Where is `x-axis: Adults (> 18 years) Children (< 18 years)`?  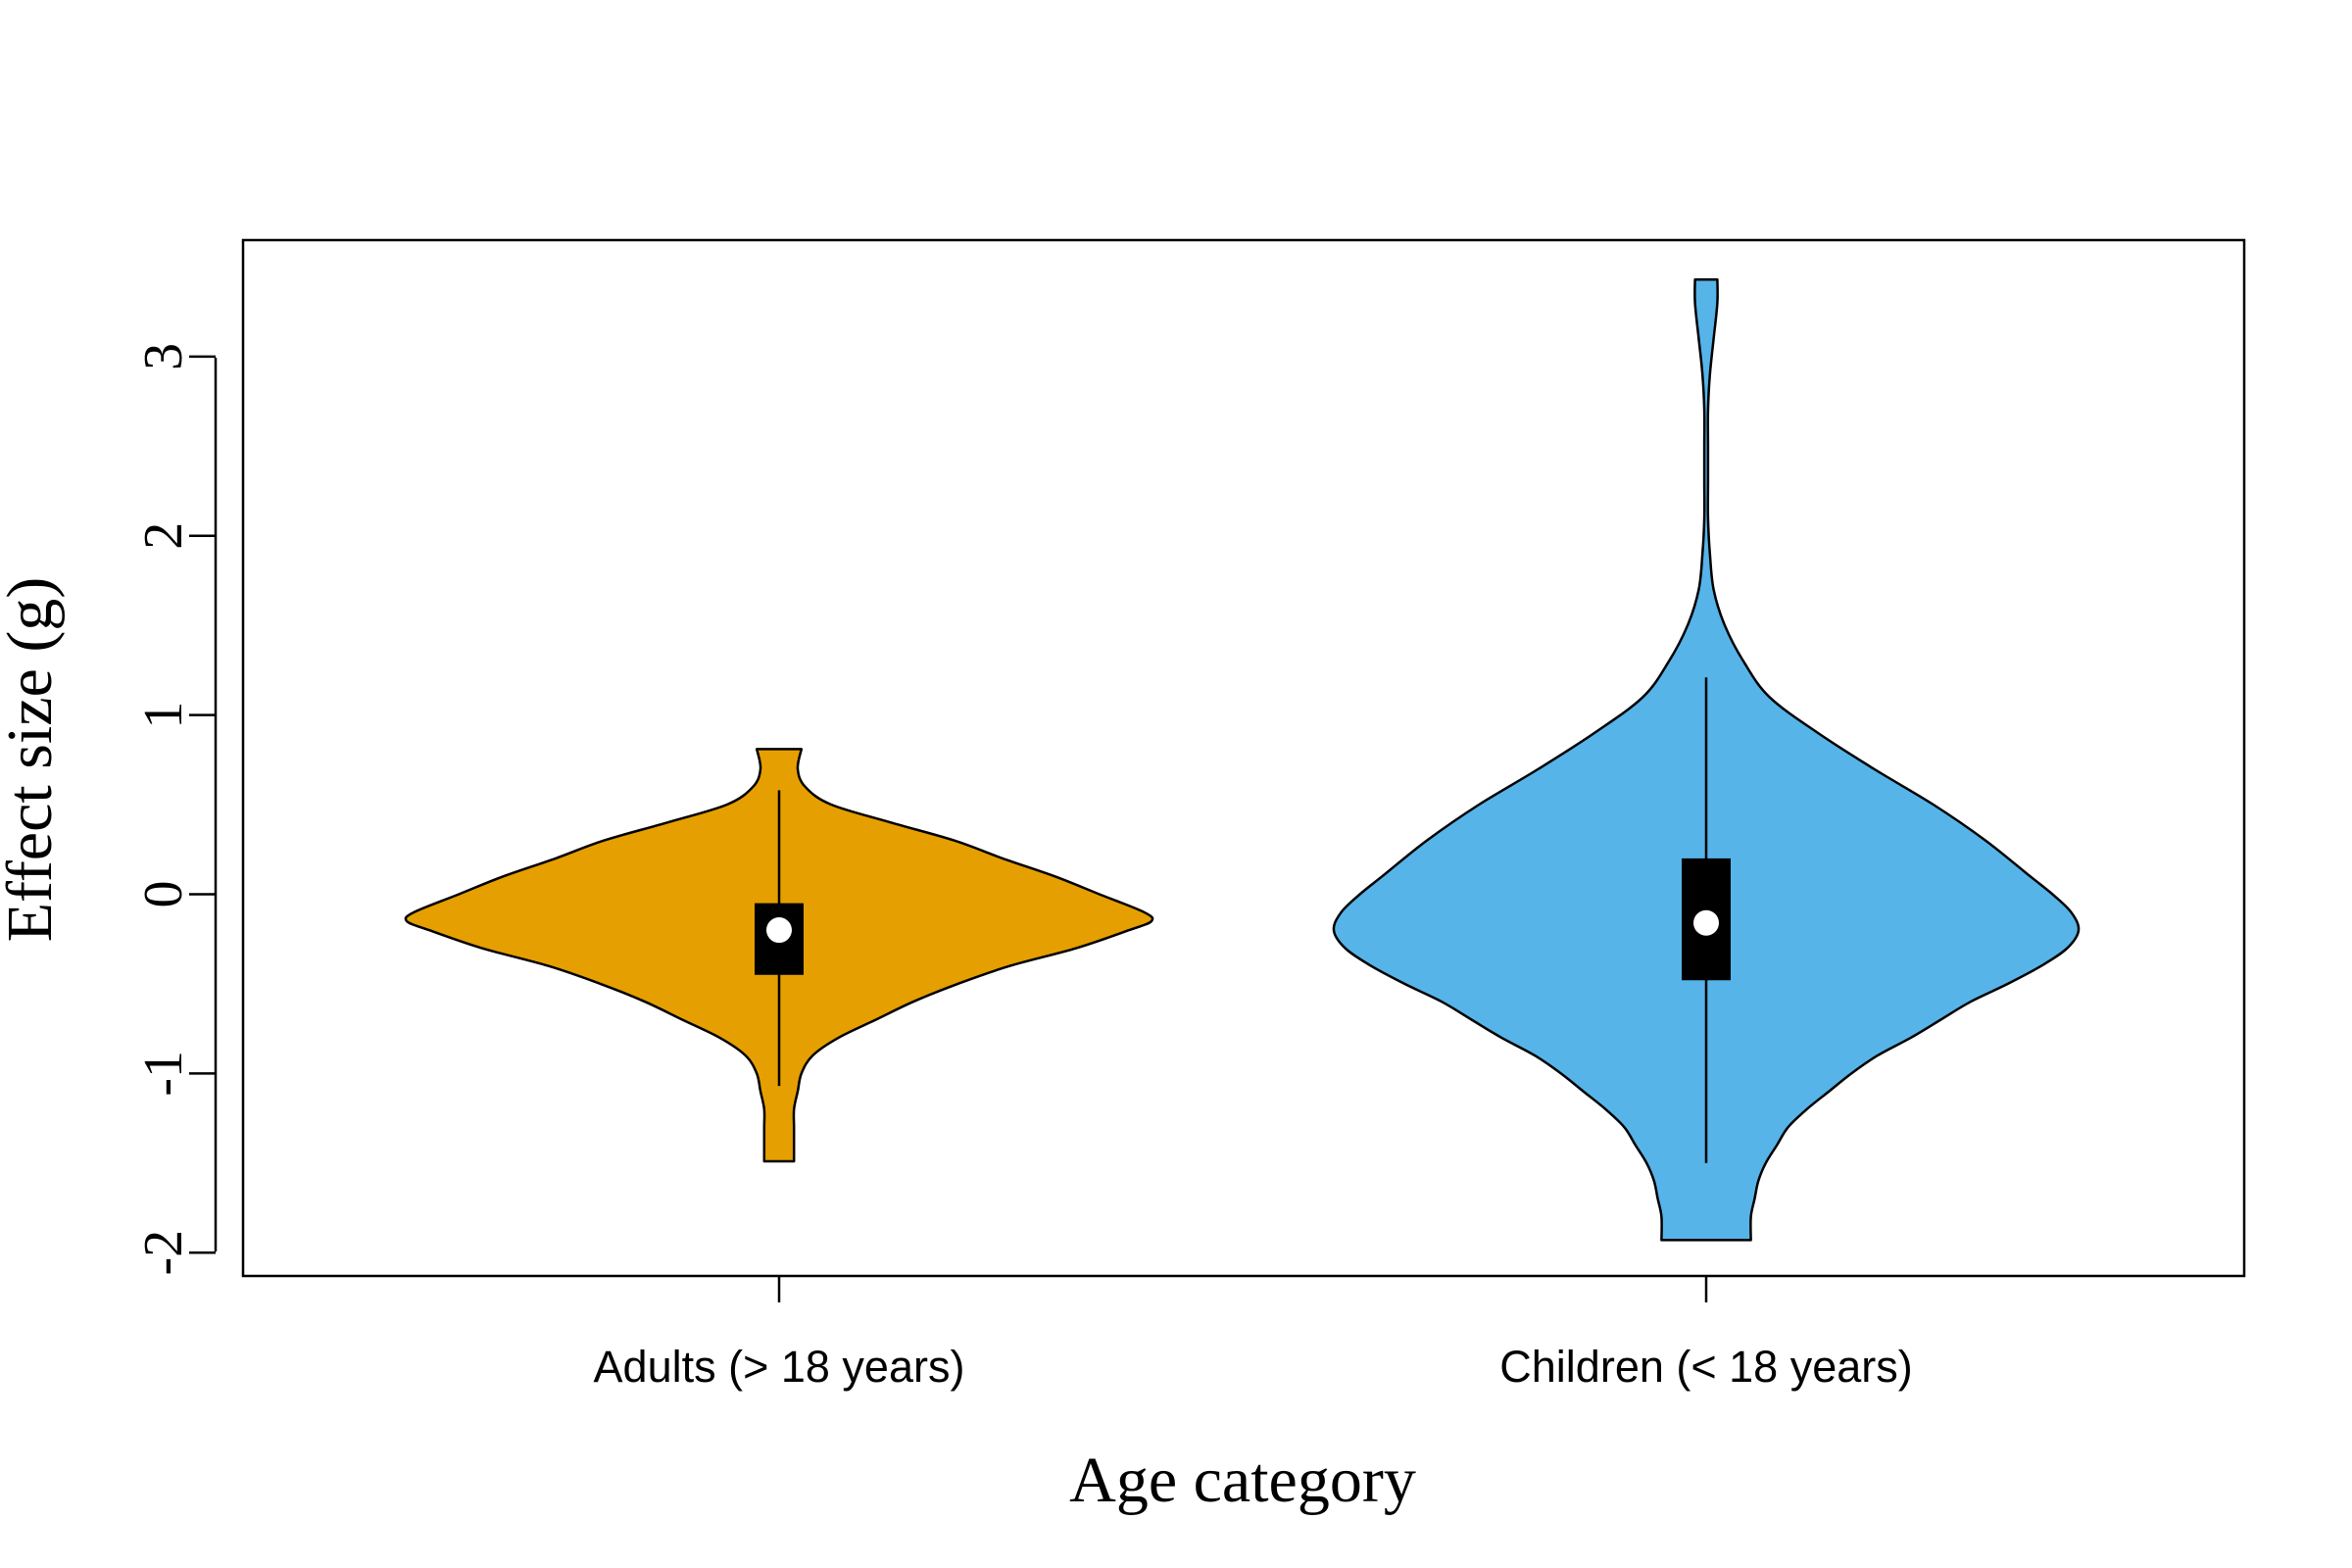
x-axis: Adults (> 18 years) Children (< 18 years) is located at coordinates (1253, 1334).